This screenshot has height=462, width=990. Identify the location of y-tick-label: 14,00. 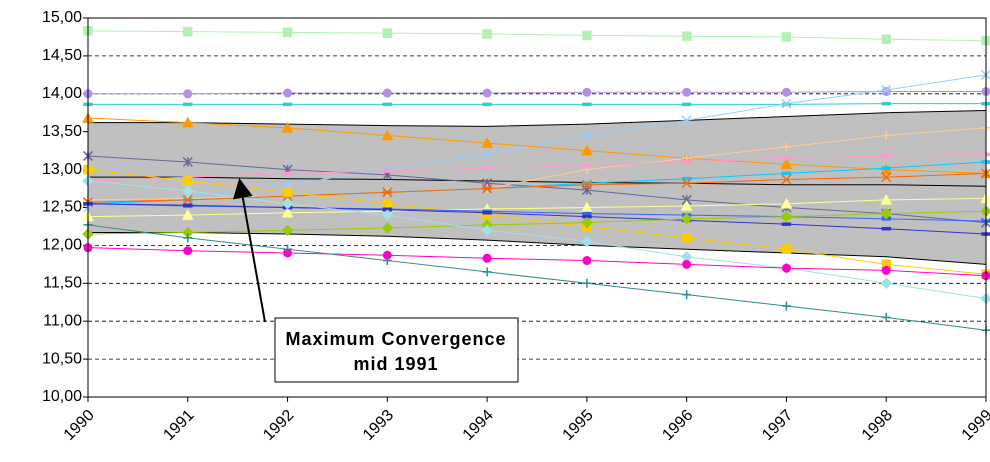
(62, 93).